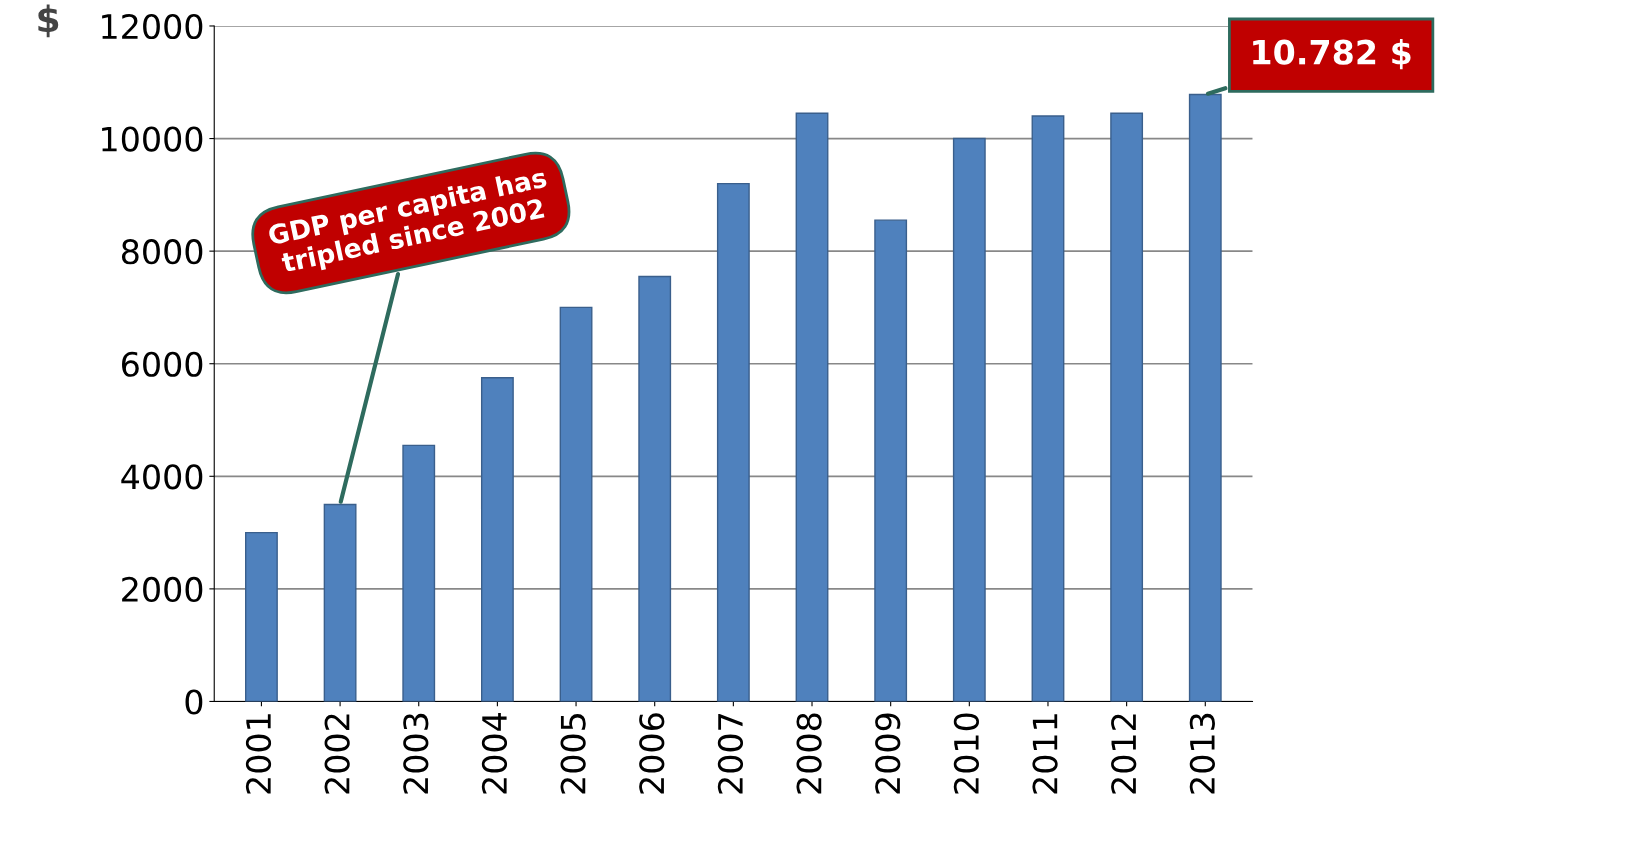 This screenshot has height=866, width=1648. I want to click on y-tick-label: 0, so click(194, 702).